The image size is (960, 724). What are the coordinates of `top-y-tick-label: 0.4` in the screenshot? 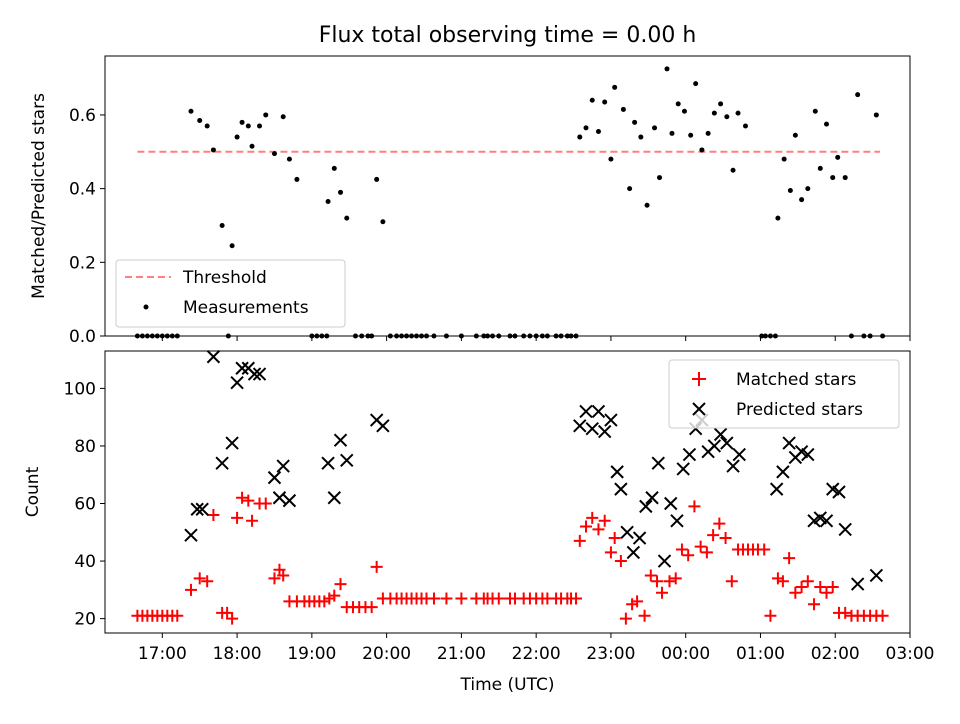 It's located at (82, 190).